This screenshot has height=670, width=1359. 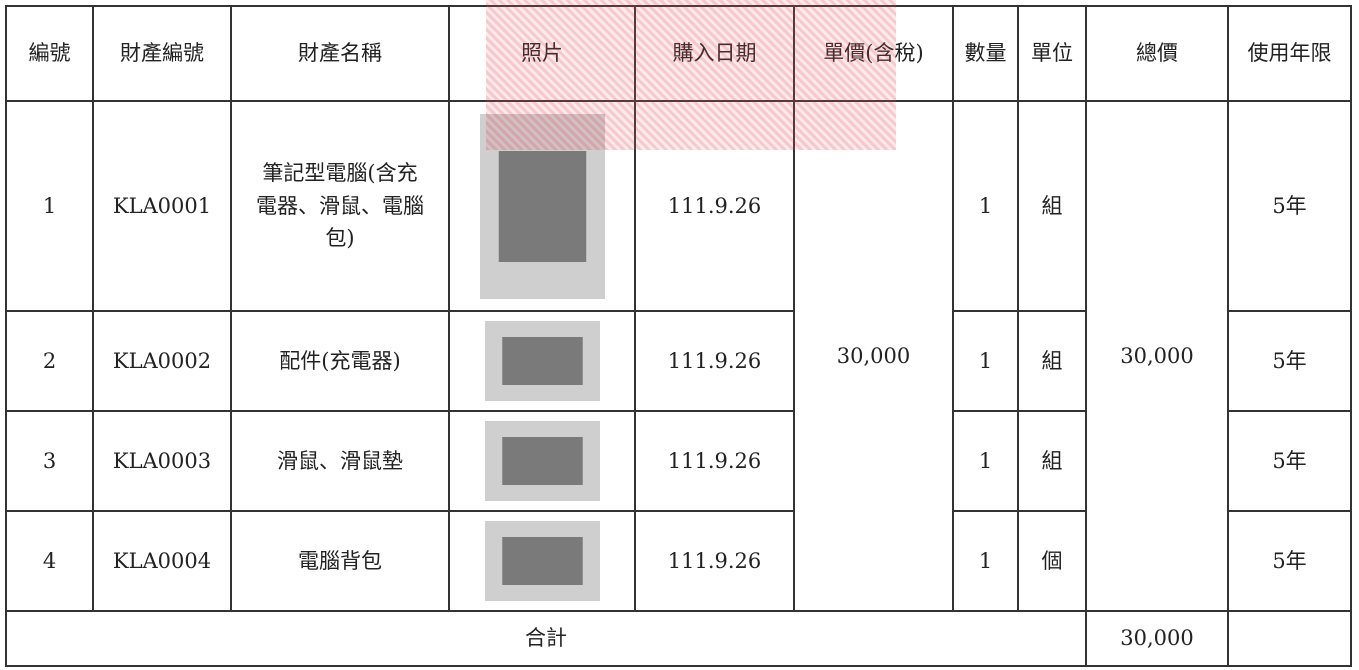 I want to click on header-cell: 編號, so click(x=49, y=53).